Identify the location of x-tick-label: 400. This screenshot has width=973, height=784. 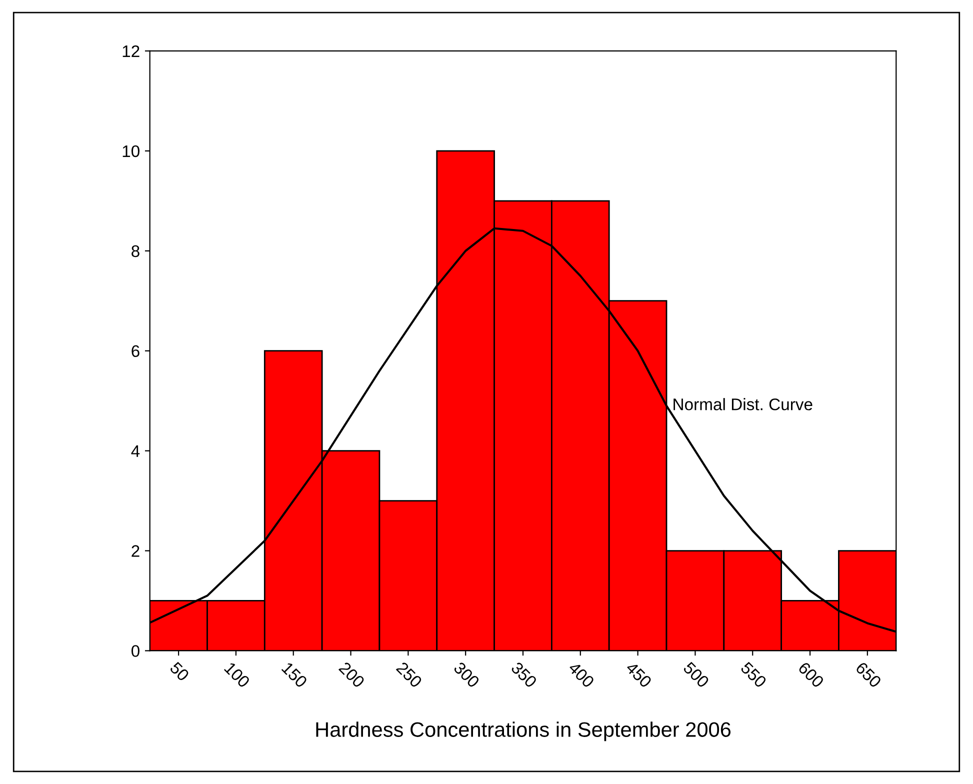
(581, 674).